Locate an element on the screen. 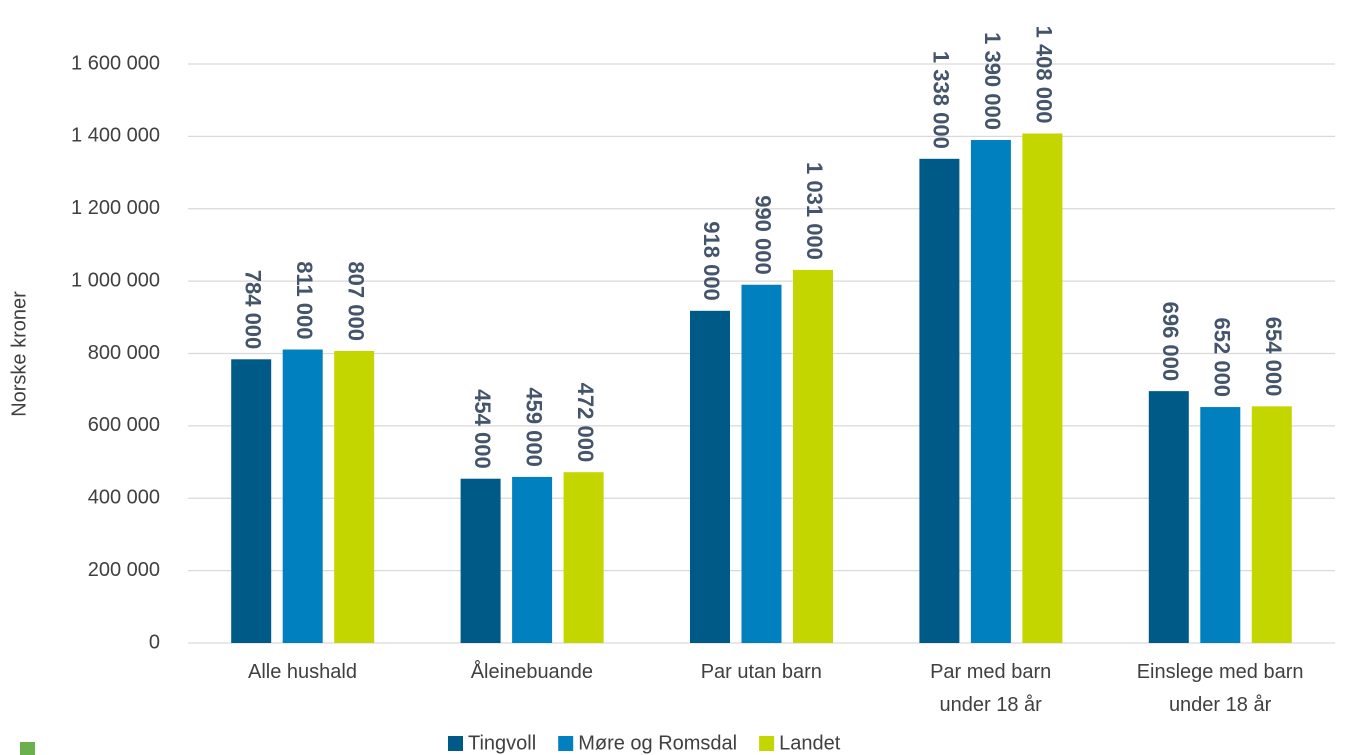 The width and height of the screenshot is (1345, 755). data-label: 918 000 is located at coordinates (711, 261).